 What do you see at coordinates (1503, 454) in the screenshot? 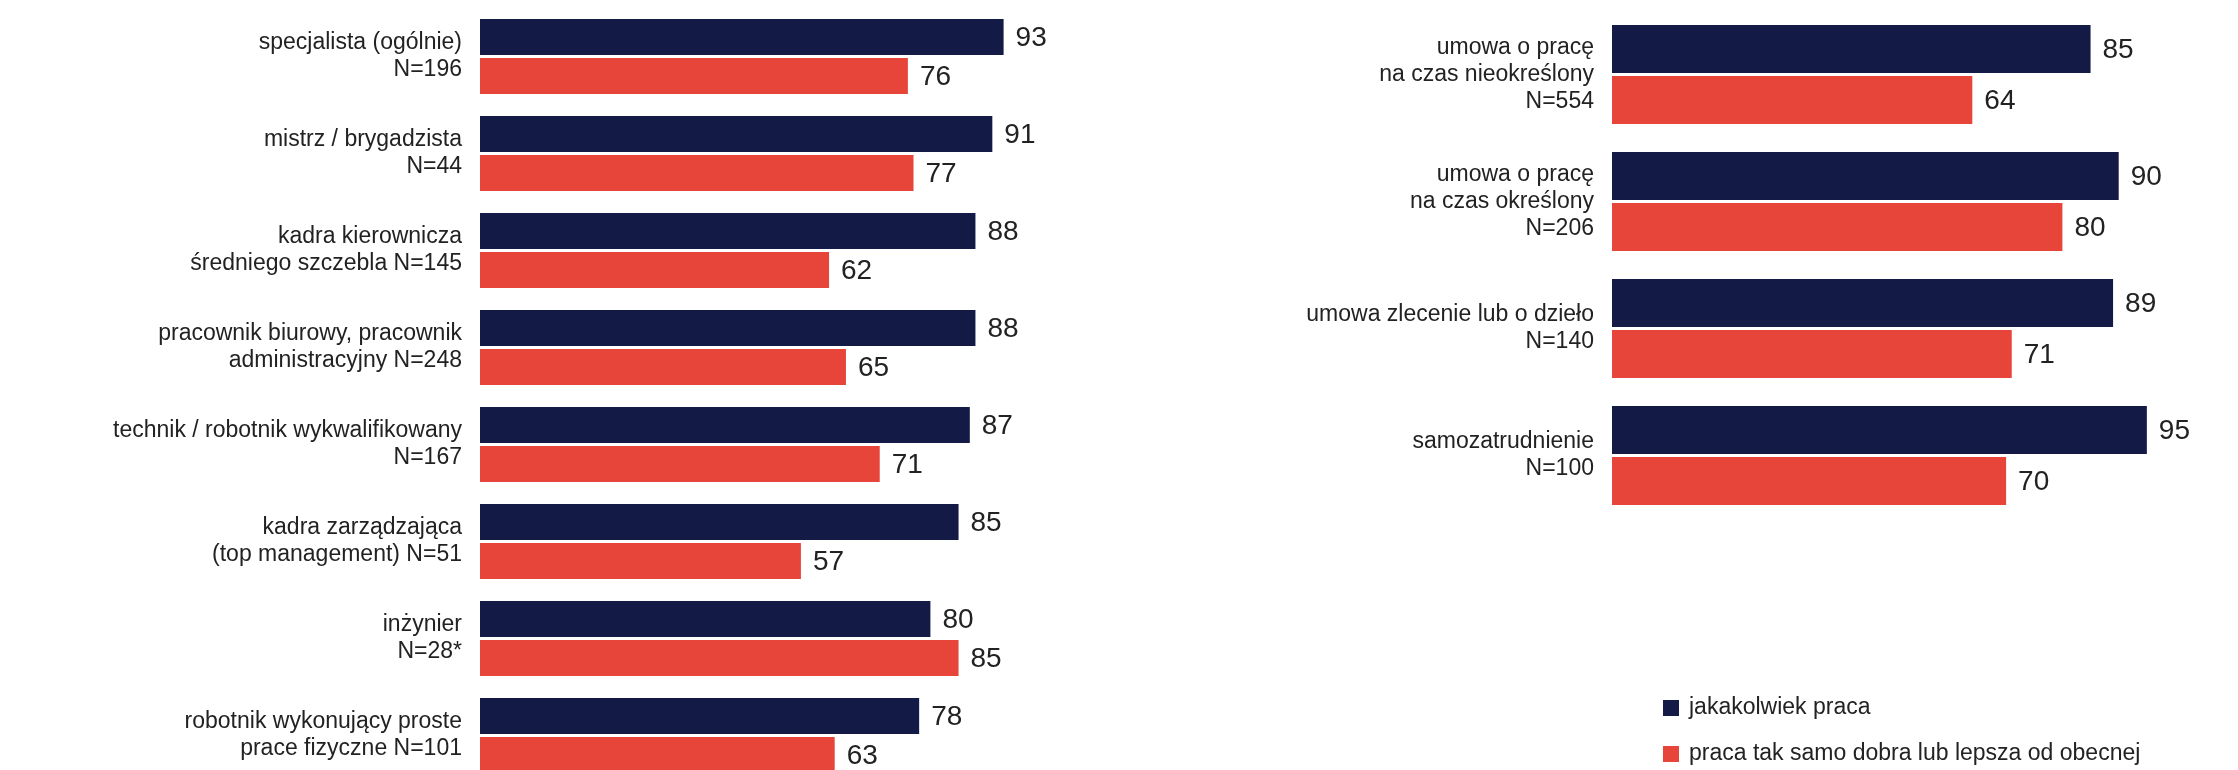
I see `y-tick-label: samozatrudnienie N=100` at bounding box center [1503, 454].